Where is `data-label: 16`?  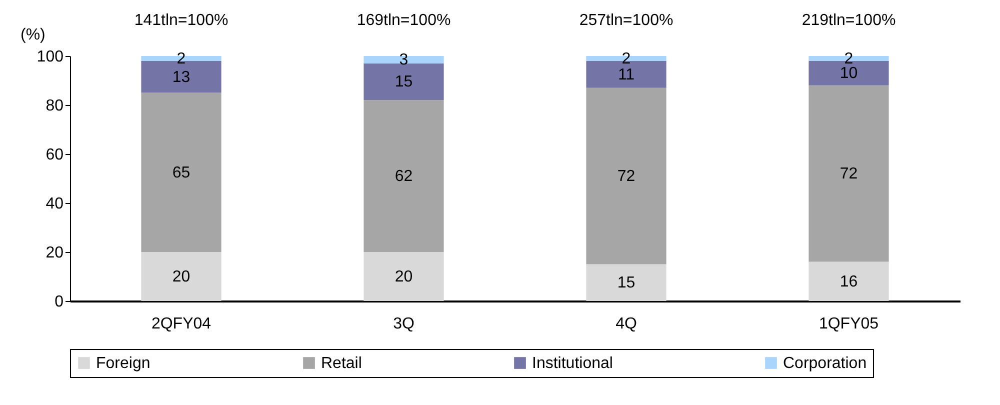 data-label: 16 is located at coordinates (849, 281).